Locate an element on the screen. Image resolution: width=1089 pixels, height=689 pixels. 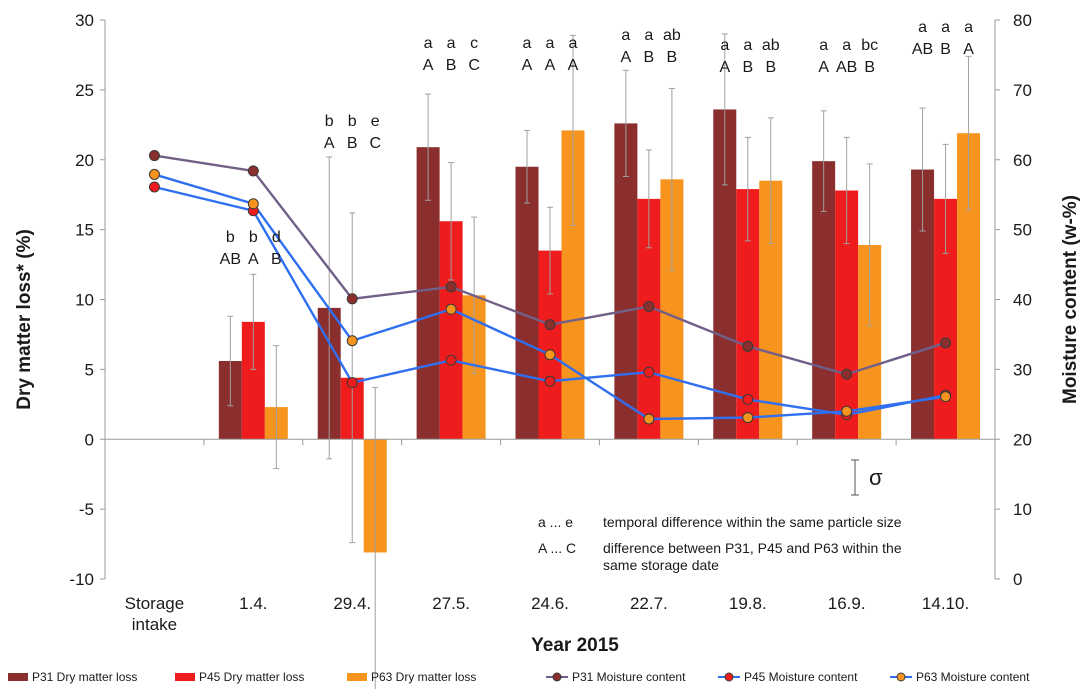
y-right-tick-label: 30 is located at coordinates (1022, 369).